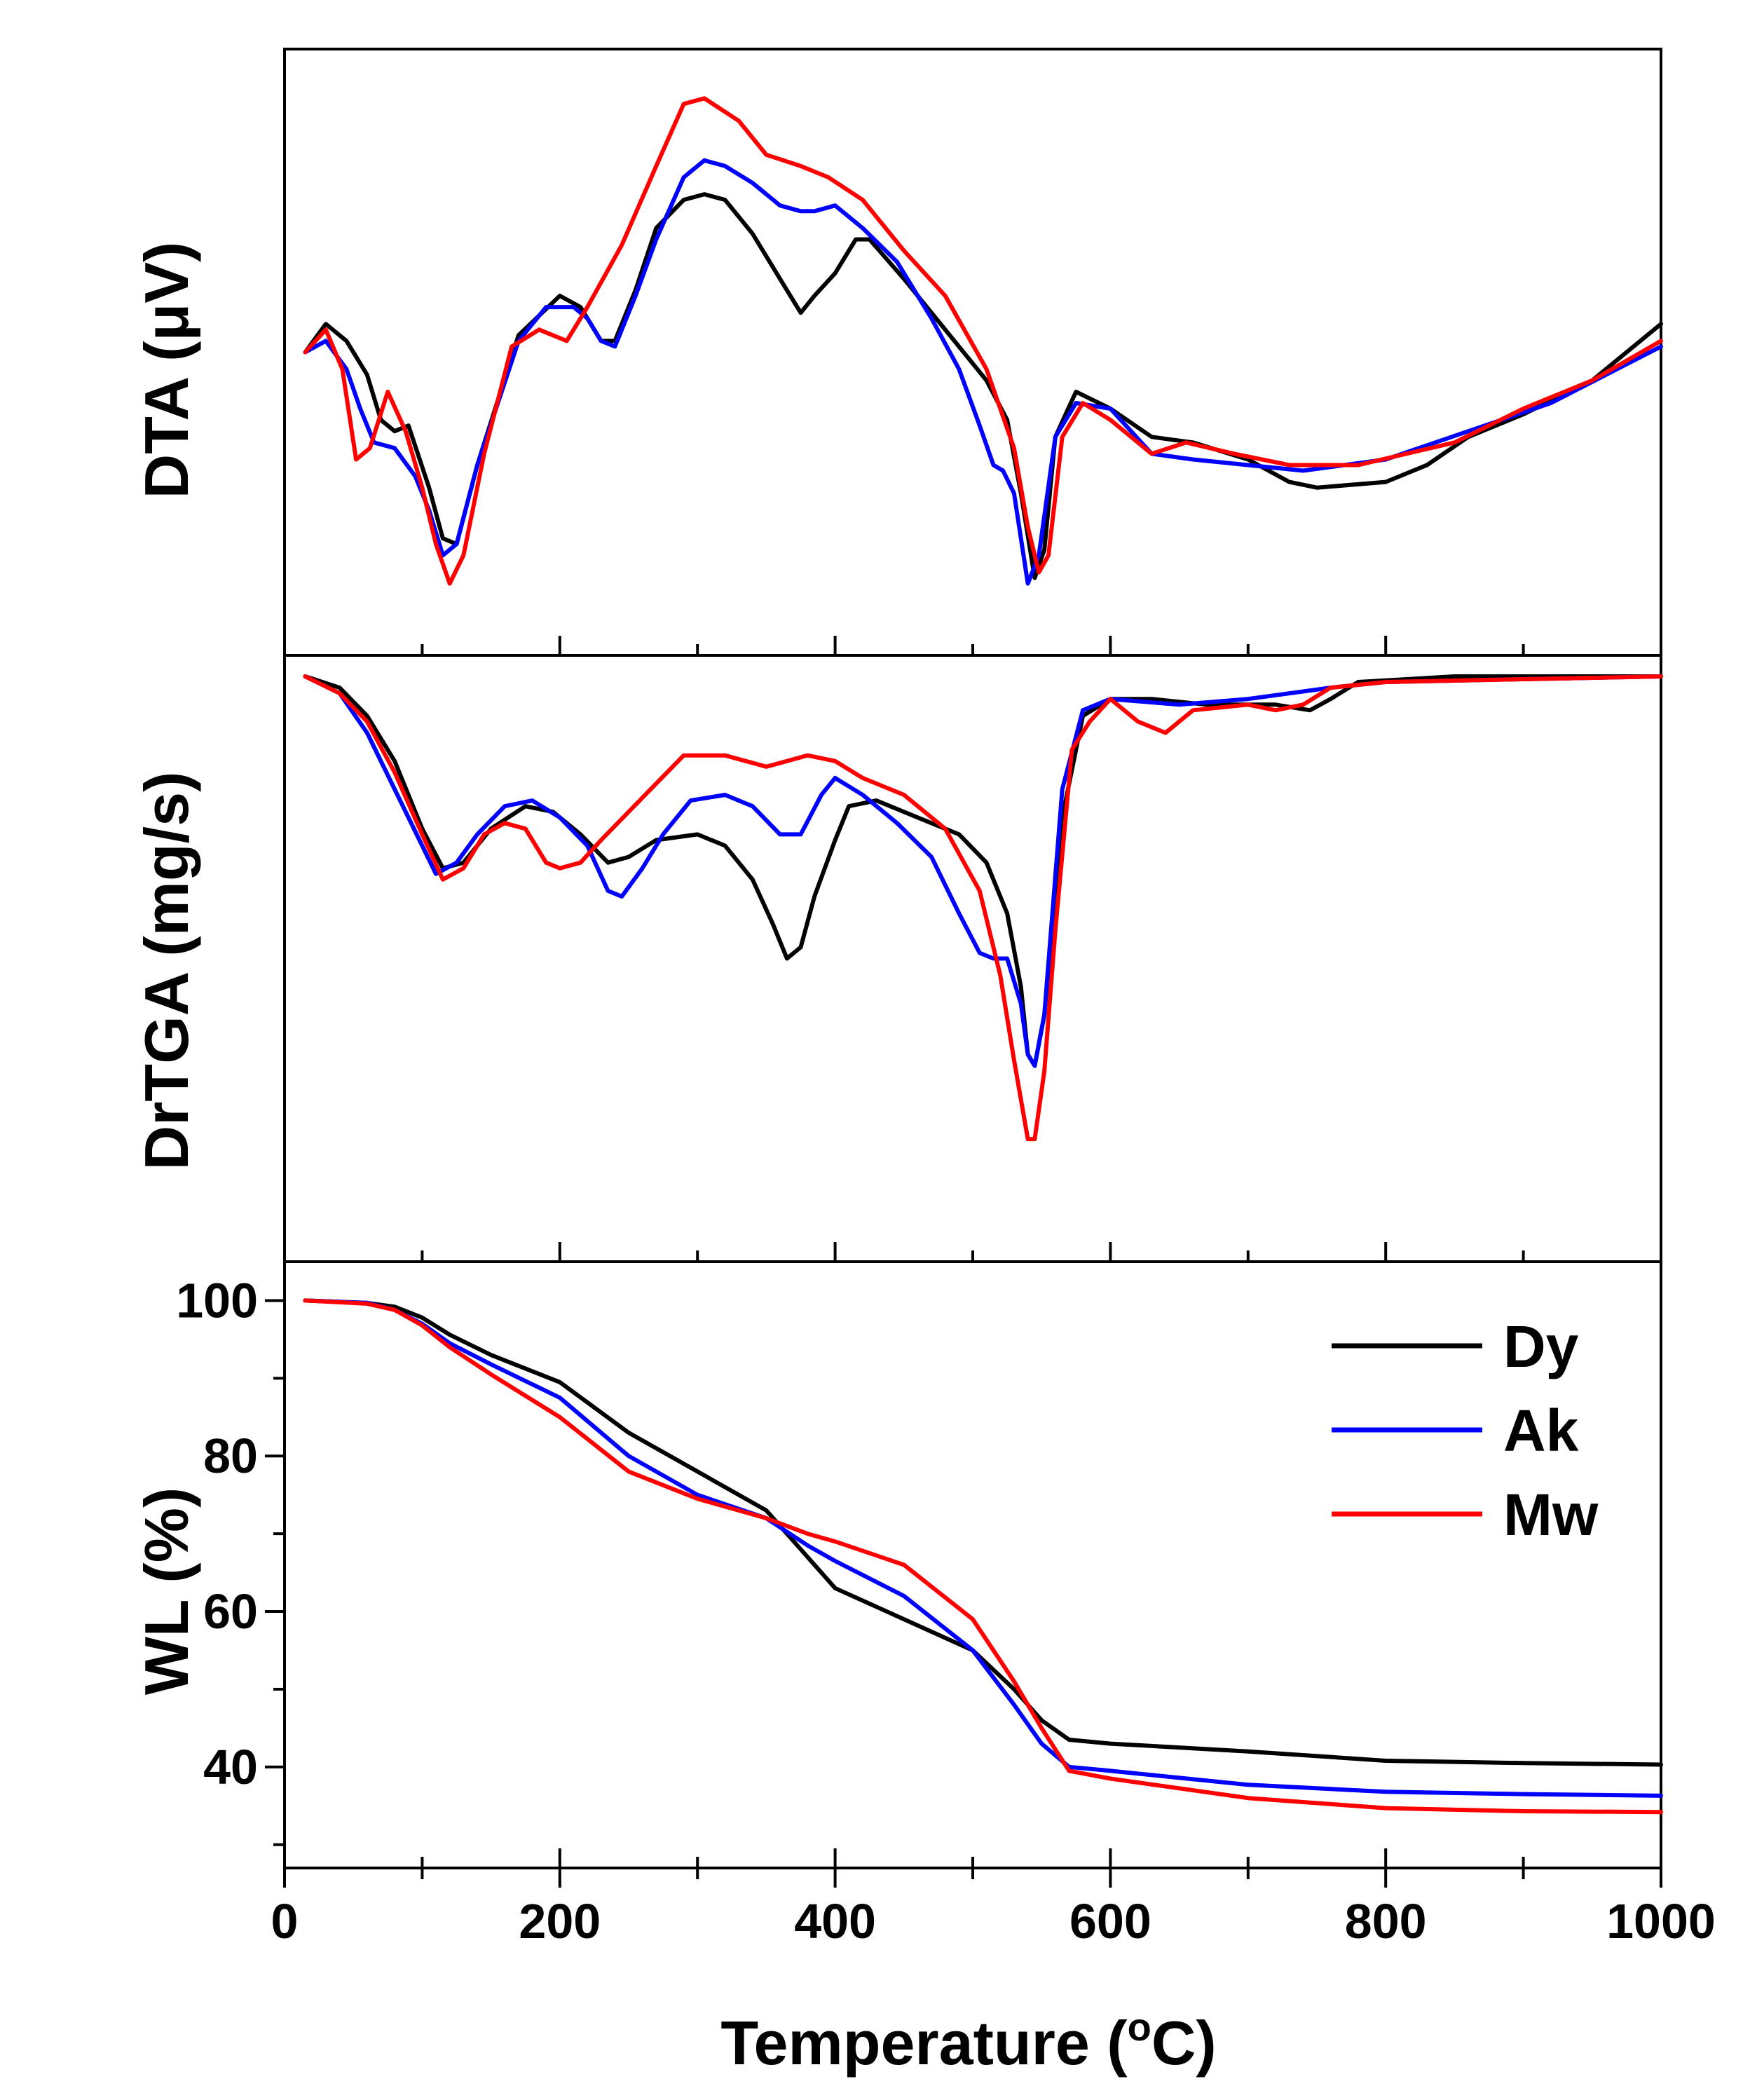 The width and height of the screenshot is (1750, 2100). Describe the element at coordinates (1465, 1431) in the screenshot. I see `legend: Dy Ak Mw` at that location.